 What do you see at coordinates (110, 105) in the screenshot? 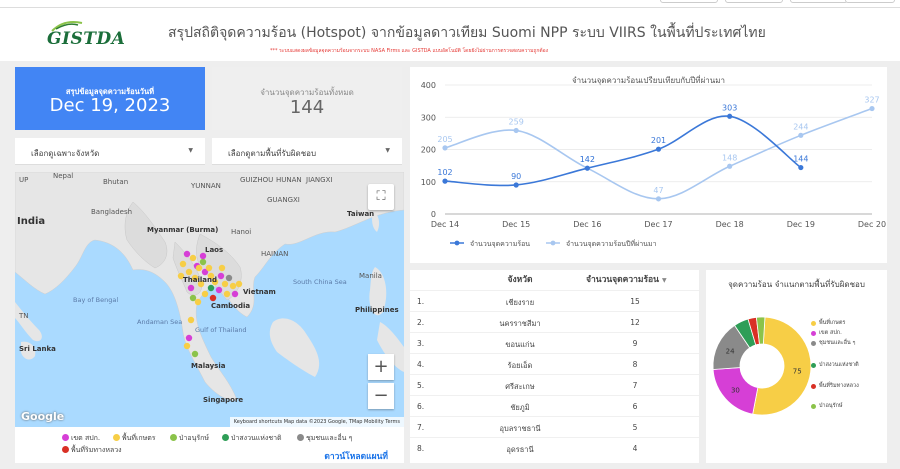
I see `date-value: Dec 19, 2023` at bounding box center [110, 105].